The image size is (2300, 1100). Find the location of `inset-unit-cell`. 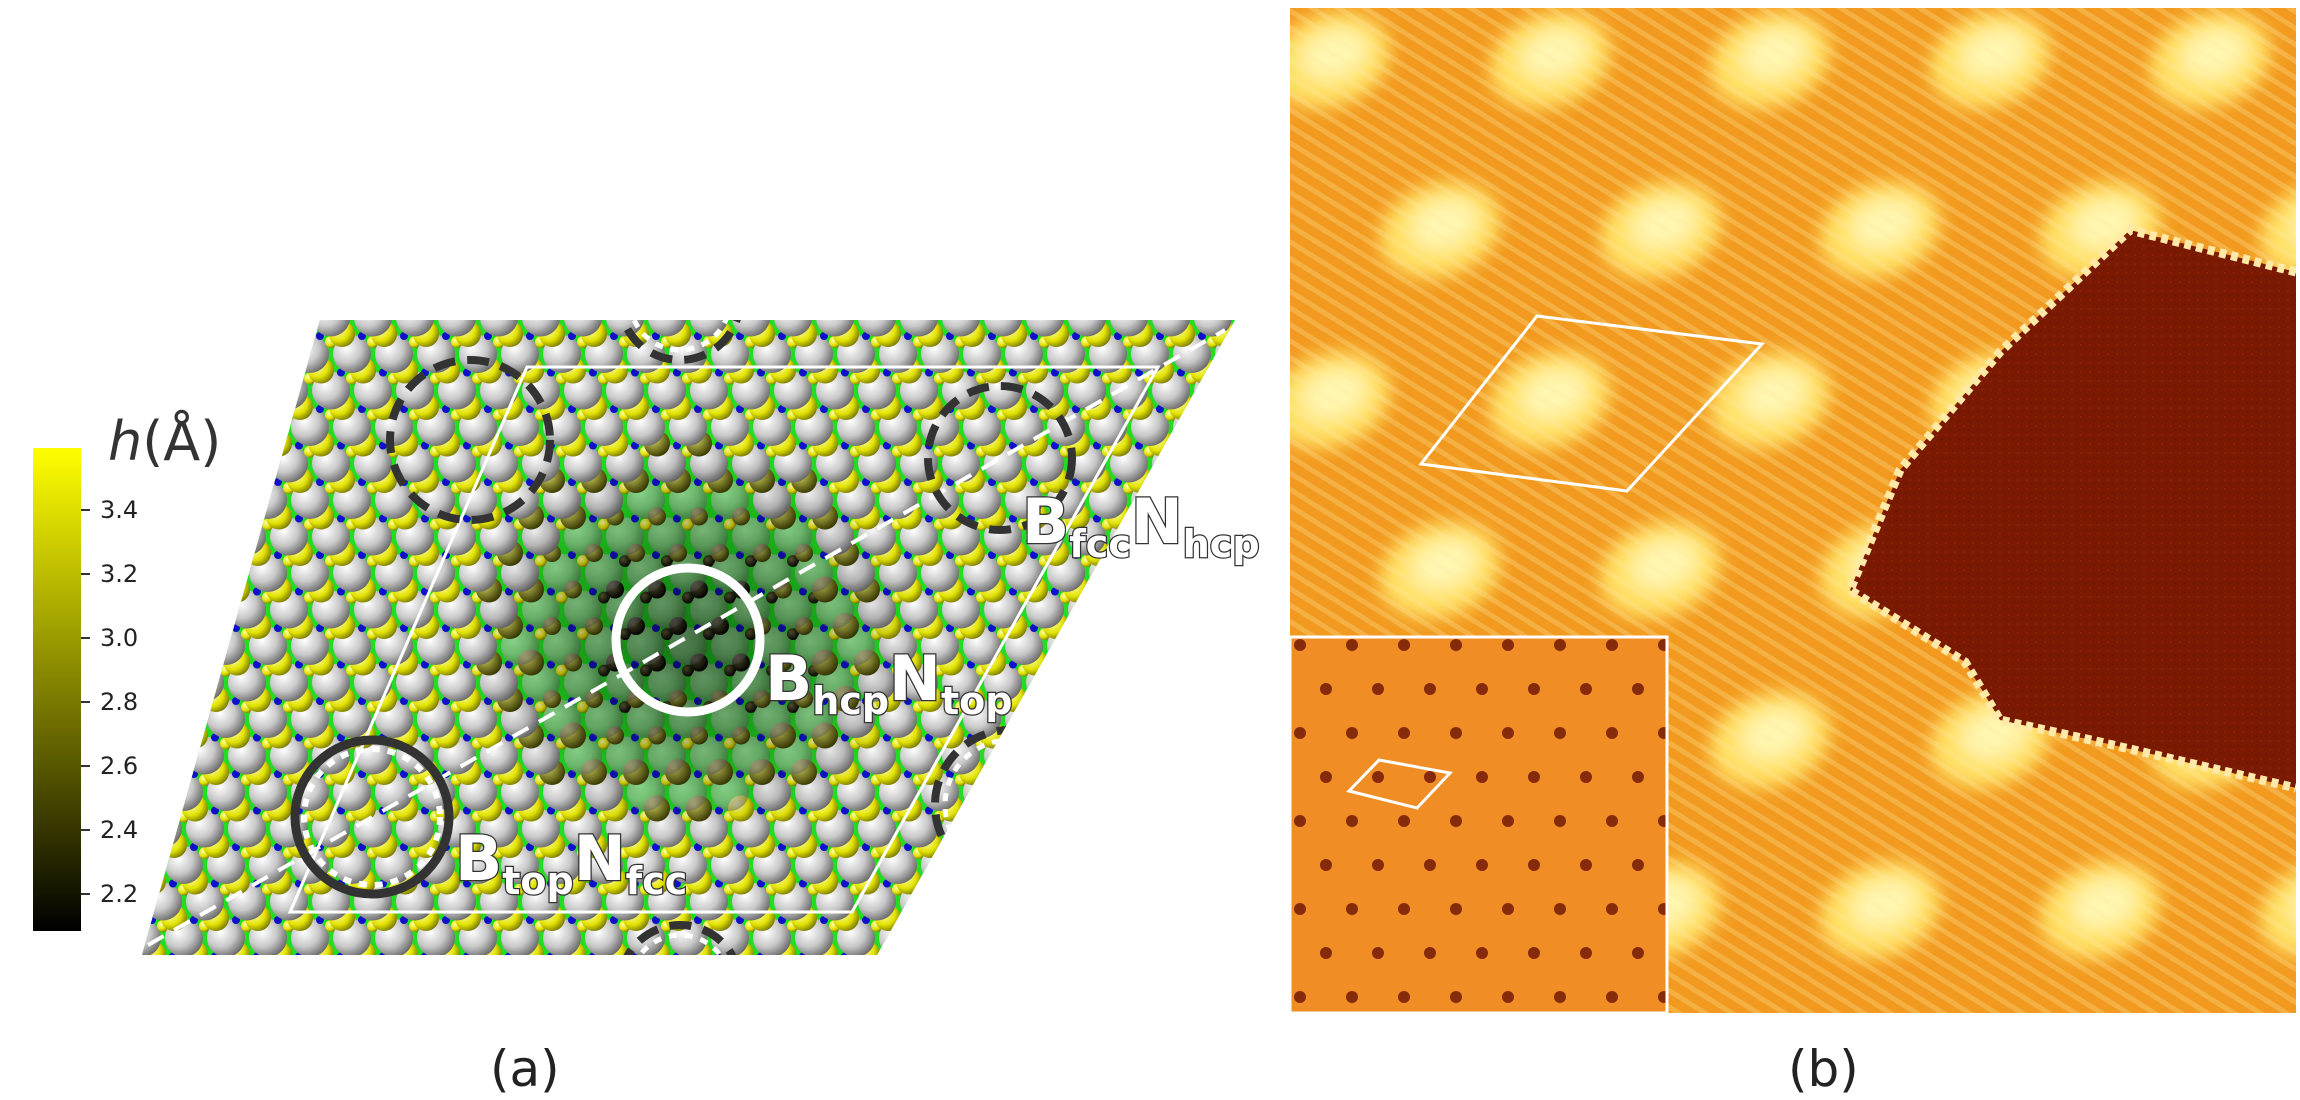

inset-unit-cell is located at coordinates (1399, 784).